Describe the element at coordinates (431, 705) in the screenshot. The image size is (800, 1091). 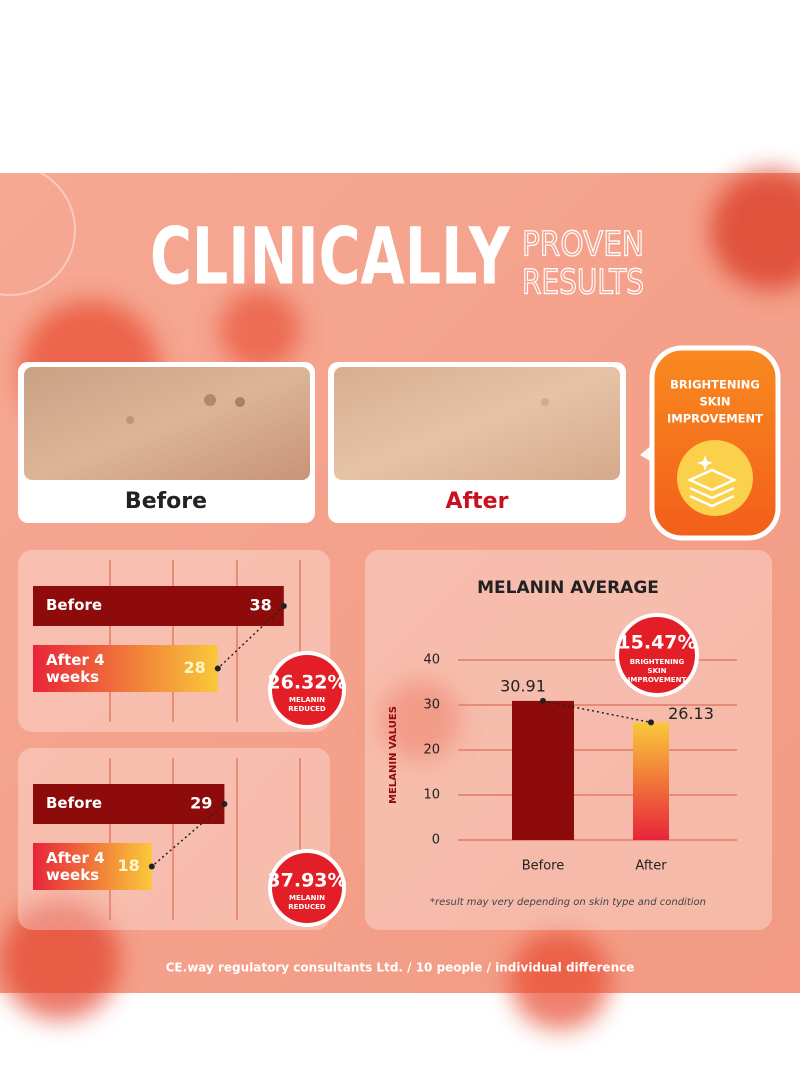
I see `y-tick-label: 30` at that location.